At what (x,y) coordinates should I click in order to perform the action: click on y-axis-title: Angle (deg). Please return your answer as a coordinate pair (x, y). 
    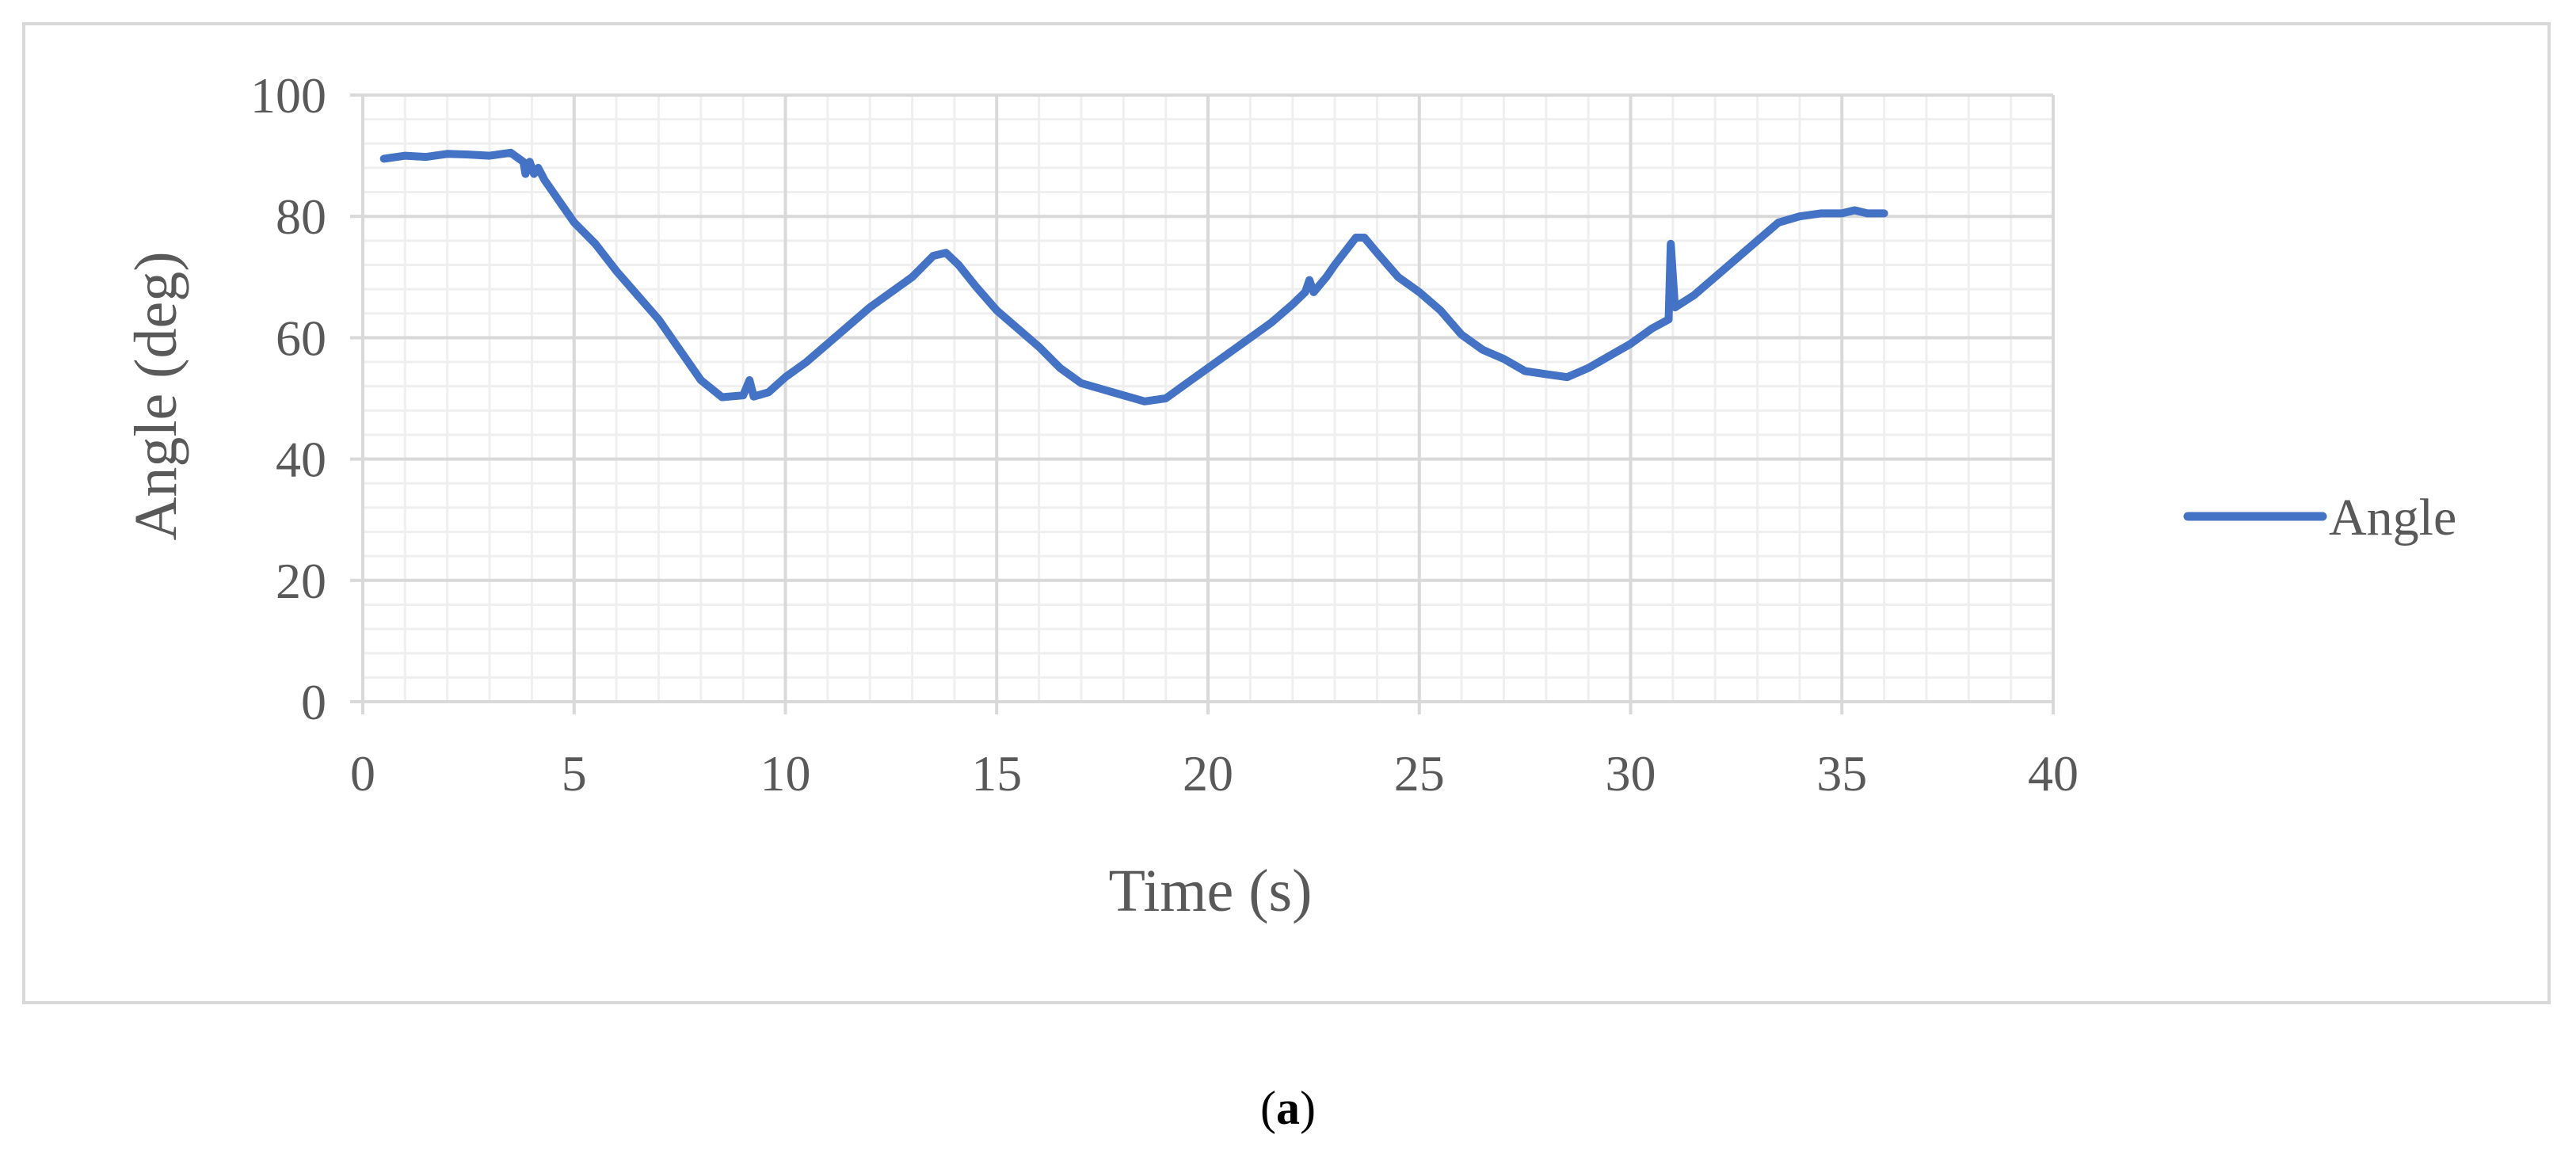
    Looking at the image, I should click on (156, 395).